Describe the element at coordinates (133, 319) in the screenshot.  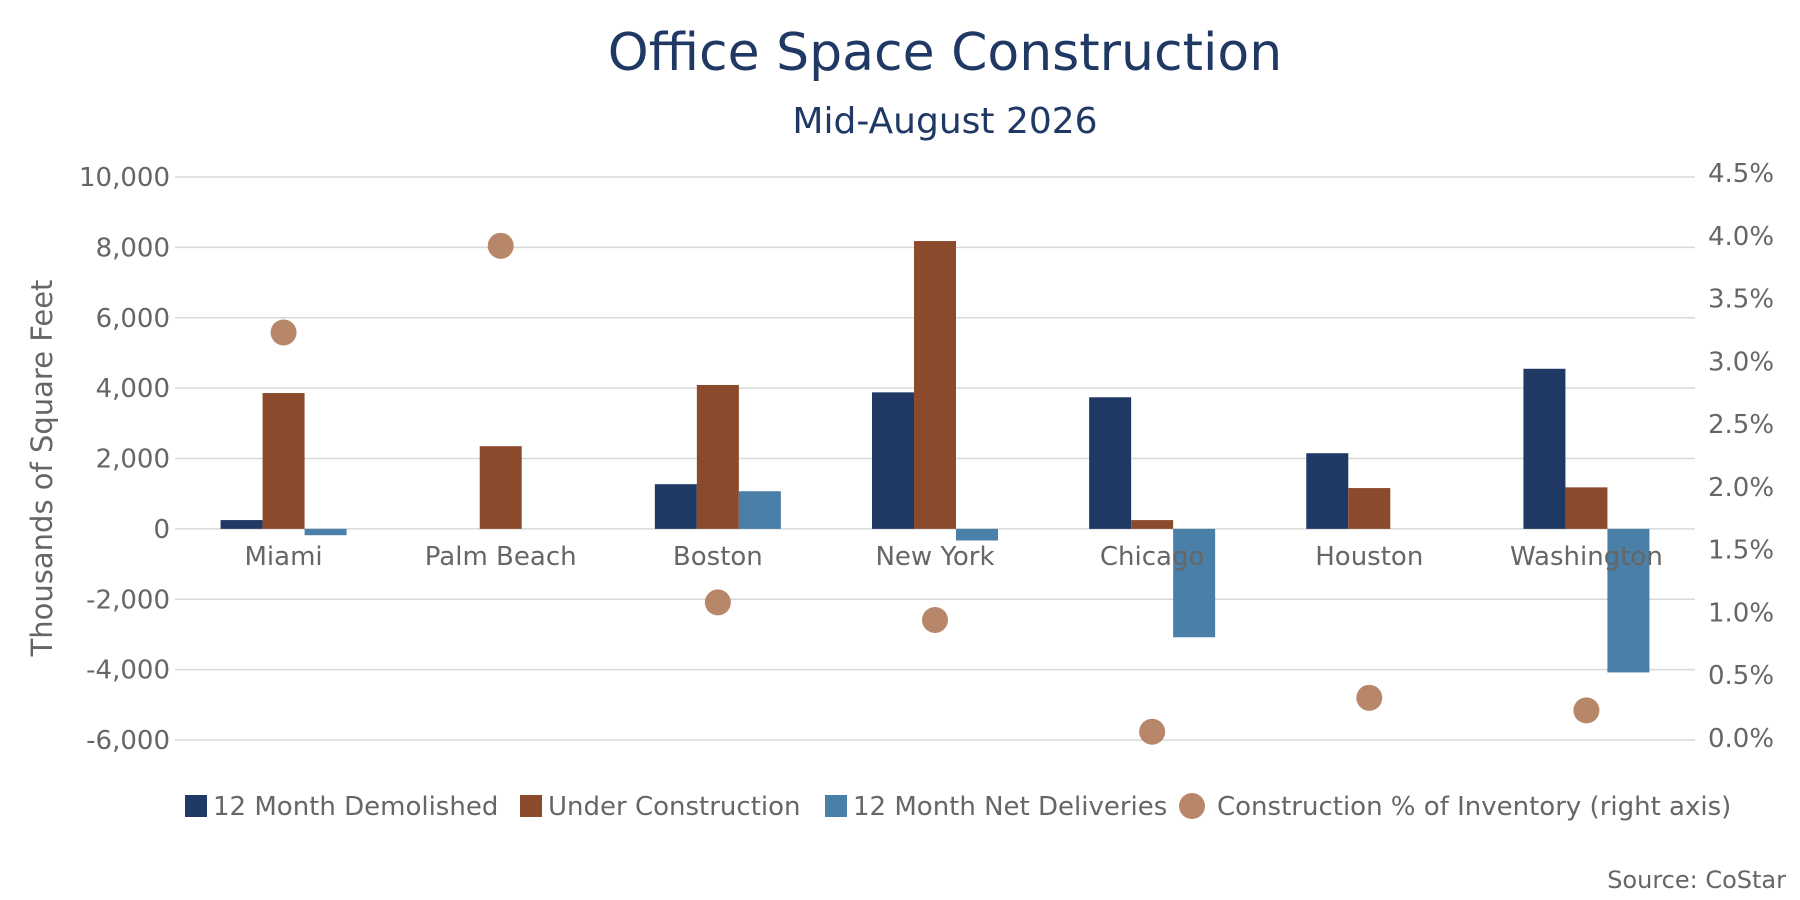
I see `left-tick-label: 6,000` at that location.